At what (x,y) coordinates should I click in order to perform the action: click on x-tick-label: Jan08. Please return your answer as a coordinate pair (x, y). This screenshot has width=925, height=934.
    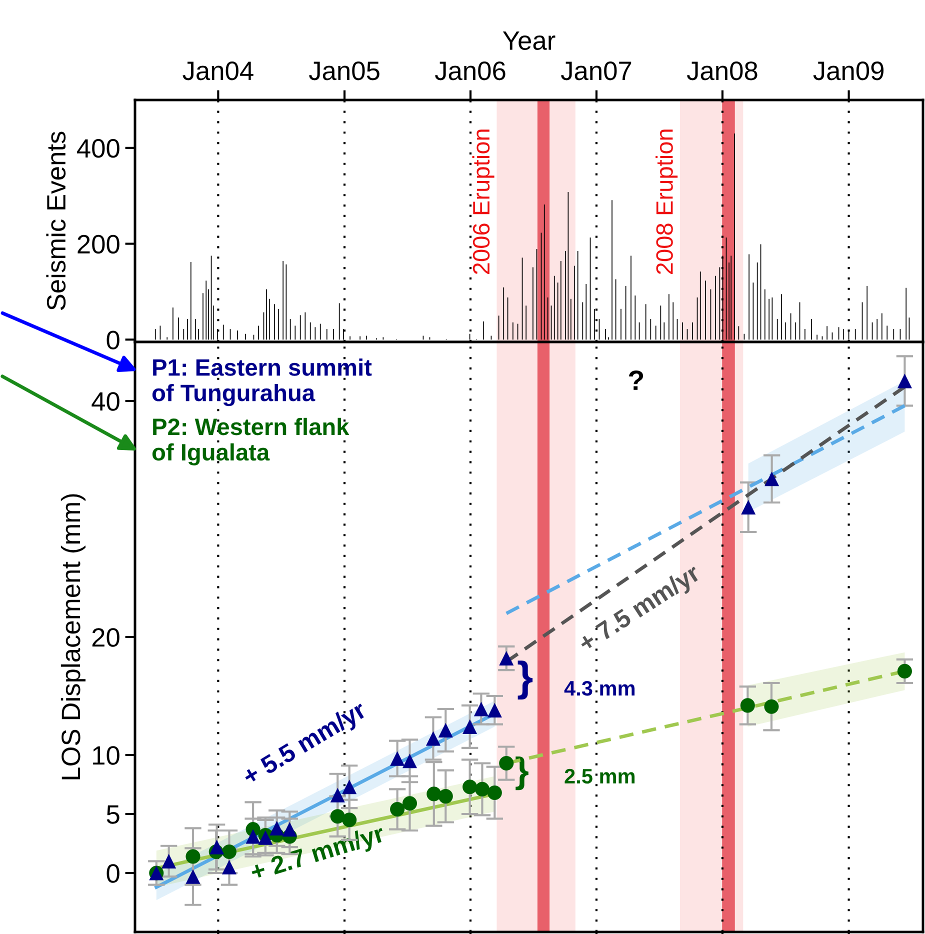
    Looking at the image, I should click on (722, 71).